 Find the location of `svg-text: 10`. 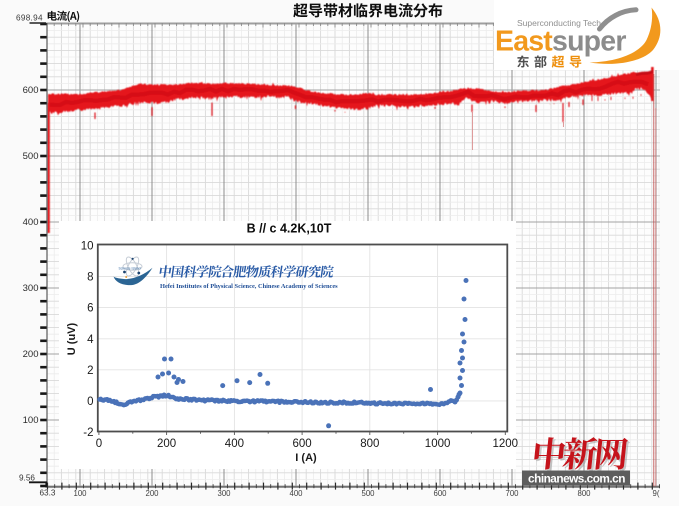

svg-text: 10 is located at coordinates (87, 246).